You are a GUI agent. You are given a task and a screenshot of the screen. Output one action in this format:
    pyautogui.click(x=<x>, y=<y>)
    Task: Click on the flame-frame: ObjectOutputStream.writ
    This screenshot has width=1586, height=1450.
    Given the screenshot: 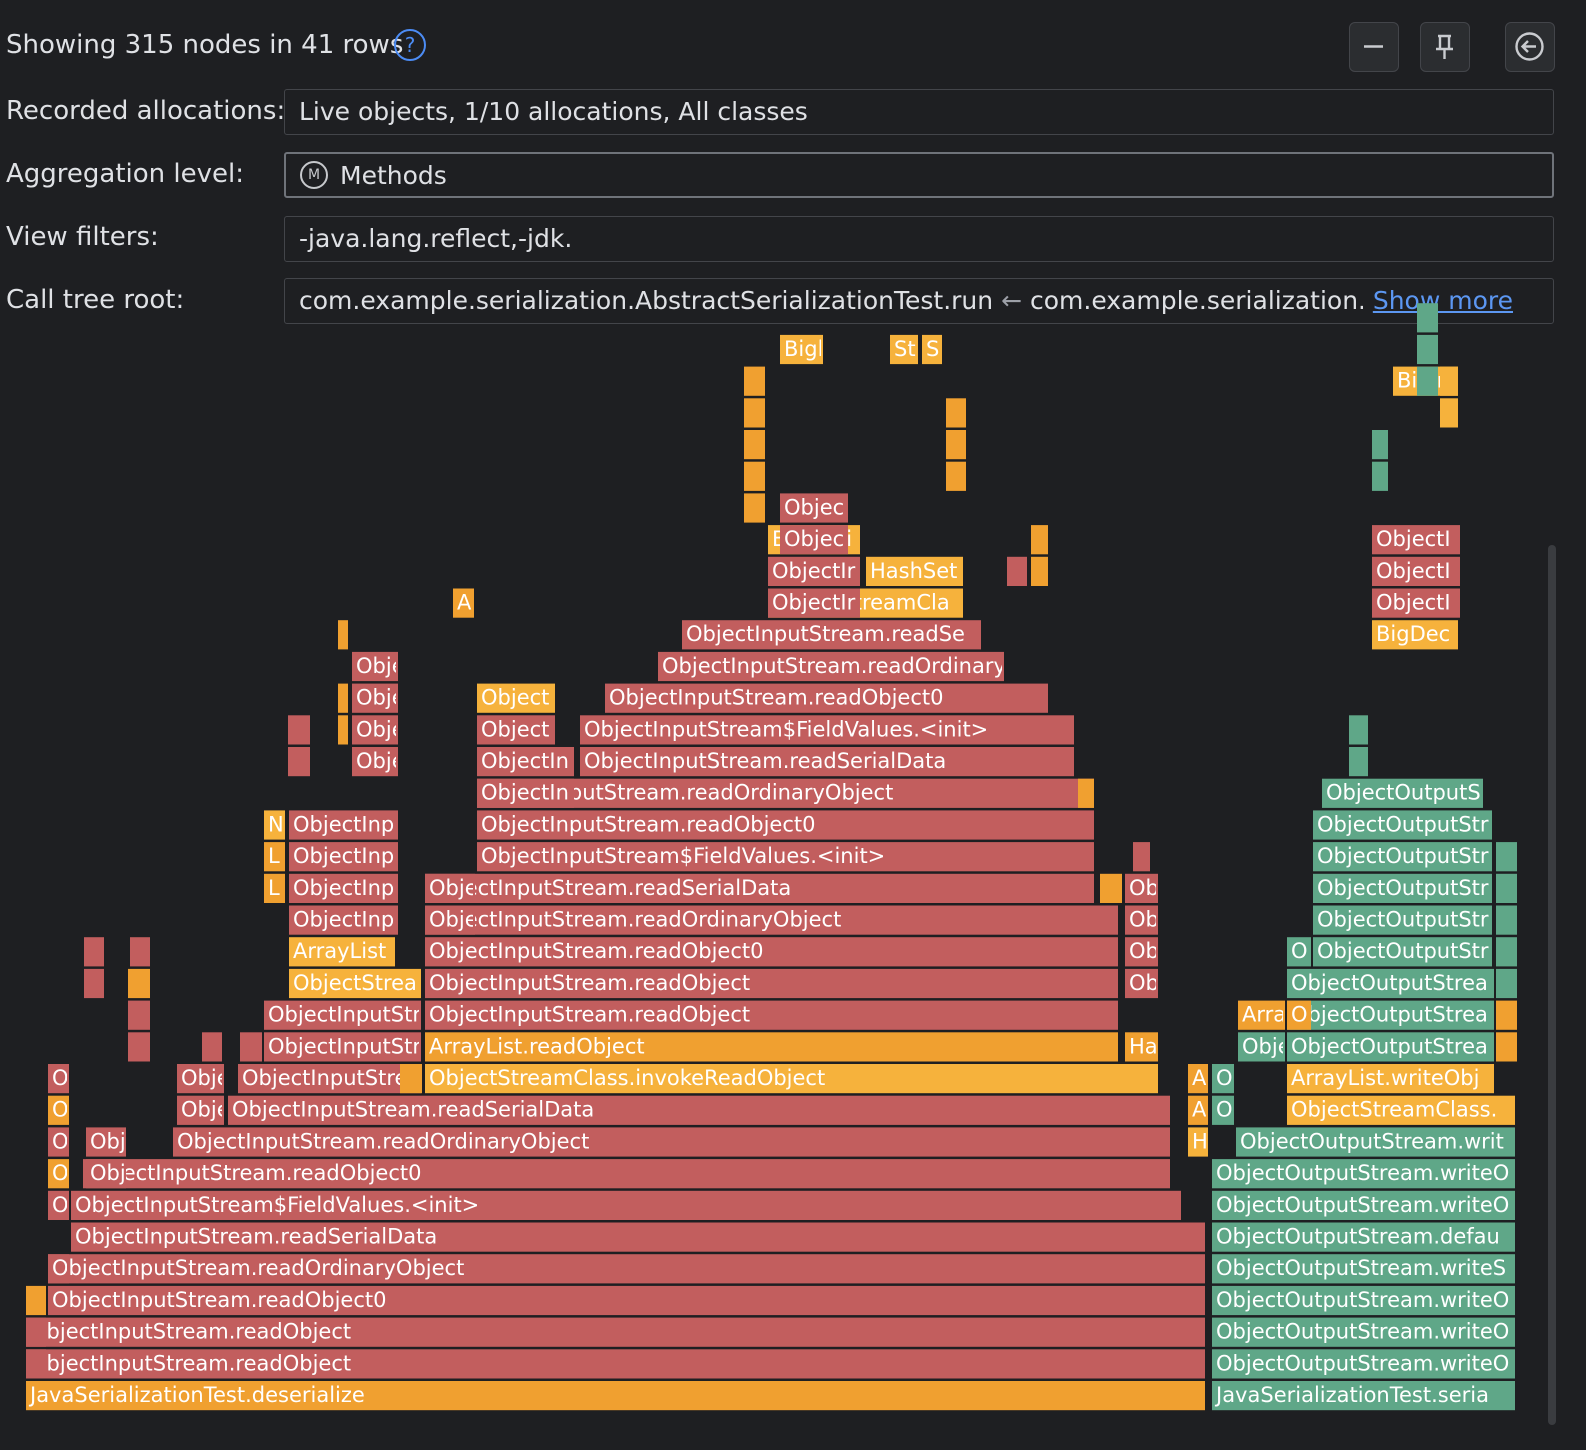 What is the action you would take?
    pyautogui.click(x=1375, y=1142)
    